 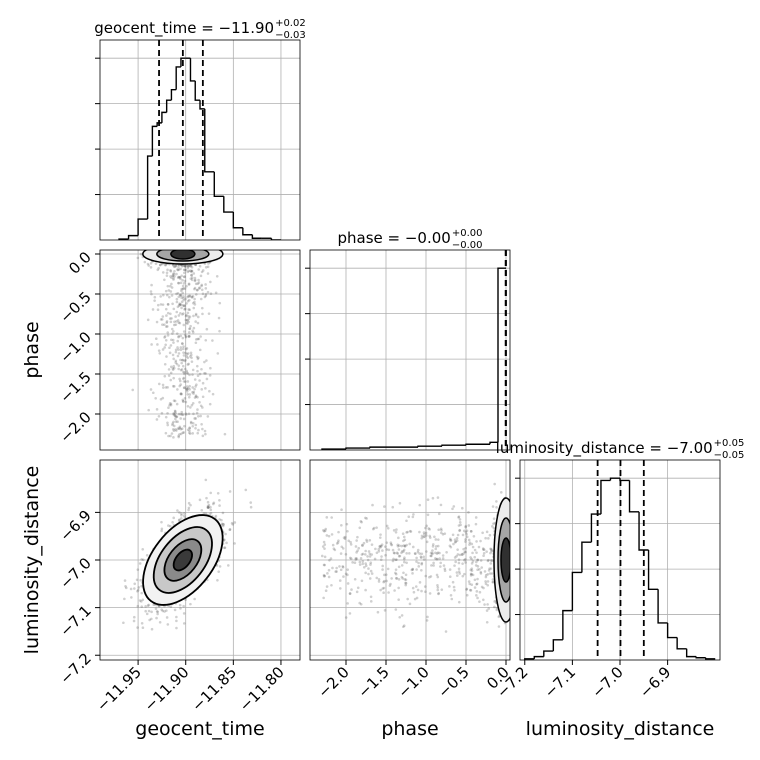 What do you see at coordinates (164, 117) in the screenshot?
I see `hist-bin-geocent_time` at bounding box center [164, 117].